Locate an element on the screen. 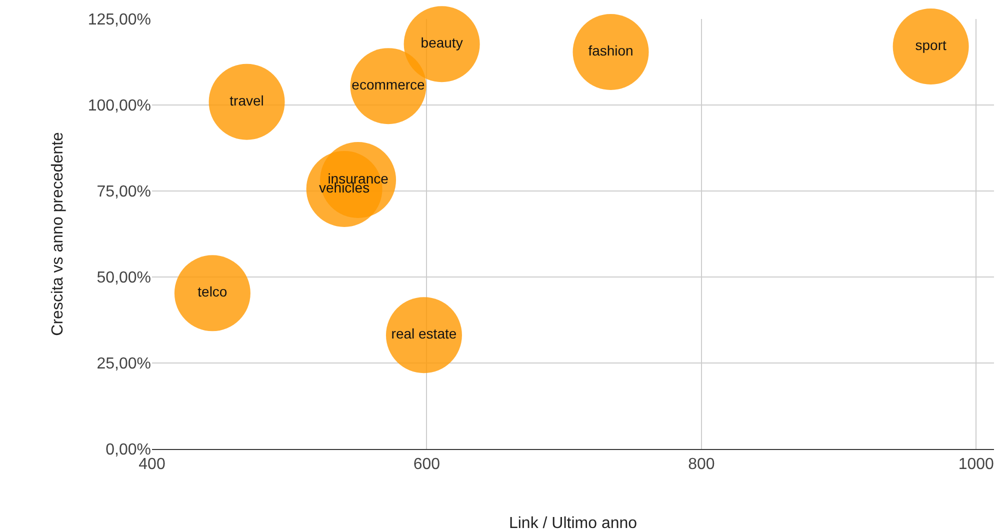  y-axis-title: Crescita vs anno precedente is located at coordinates (58, 234).